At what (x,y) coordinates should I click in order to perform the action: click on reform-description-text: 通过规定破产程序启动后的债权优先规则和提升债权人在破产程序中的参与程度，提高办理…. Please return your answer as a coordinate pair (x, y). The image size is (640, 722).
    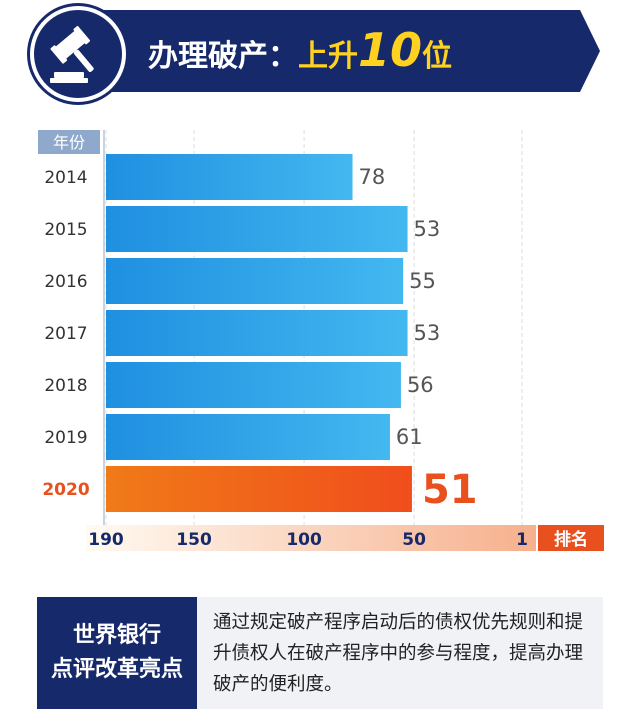
    Looking at the image, I should click on (398, 653).